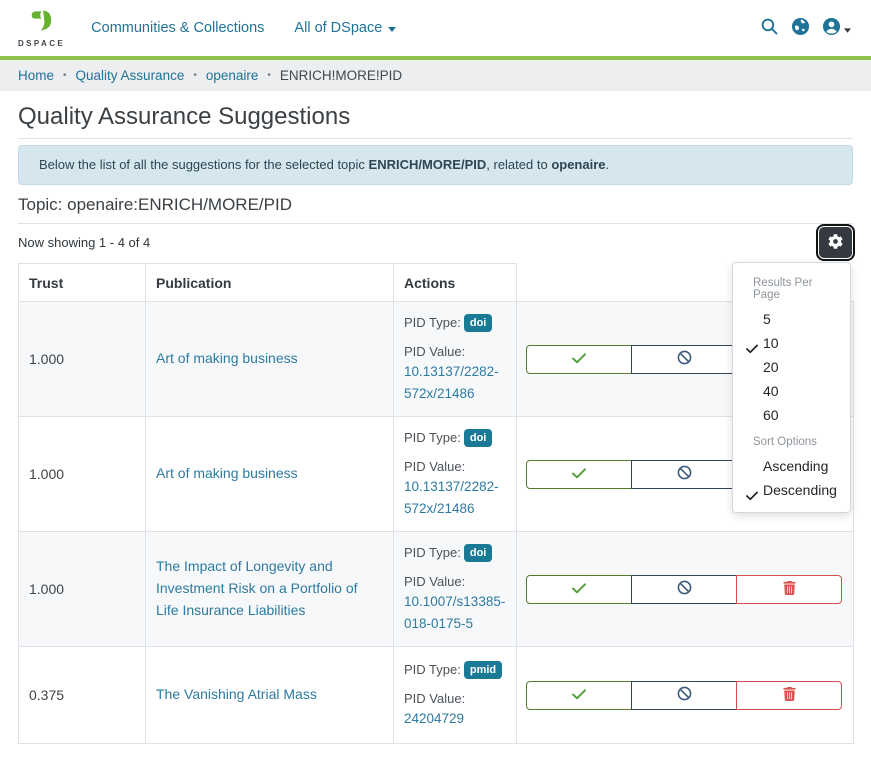  Describe the element at coordinates (455, 612) in the screenshot. I see `pid-value-link: 10.1007/s13385-018-0175-5` at that location.